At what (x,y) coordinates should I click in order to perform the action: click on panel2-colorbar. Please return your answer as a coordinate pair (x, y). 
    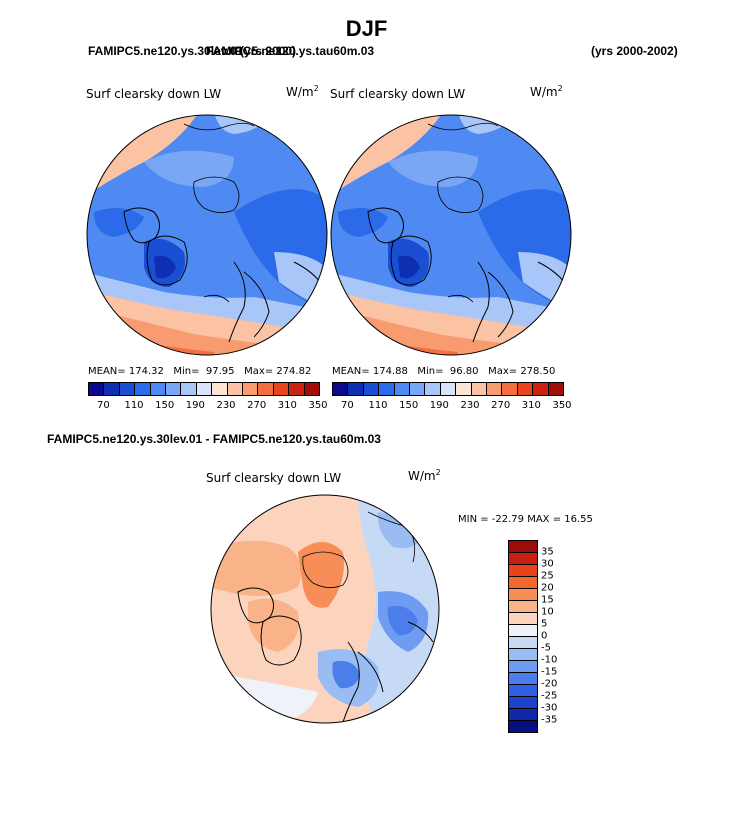
    Looking at the image, I should click on (448, 389).